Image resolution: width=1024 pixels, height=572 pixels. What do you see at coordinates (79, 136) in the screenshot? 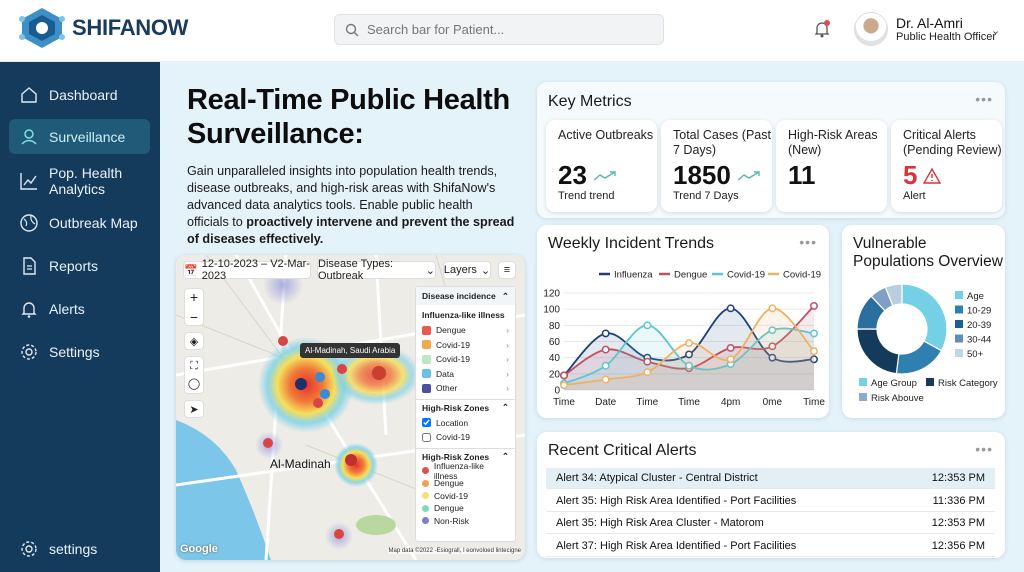
I see `sidebar-item-surveillance: Surveillance` at bounding box center [79, 136].